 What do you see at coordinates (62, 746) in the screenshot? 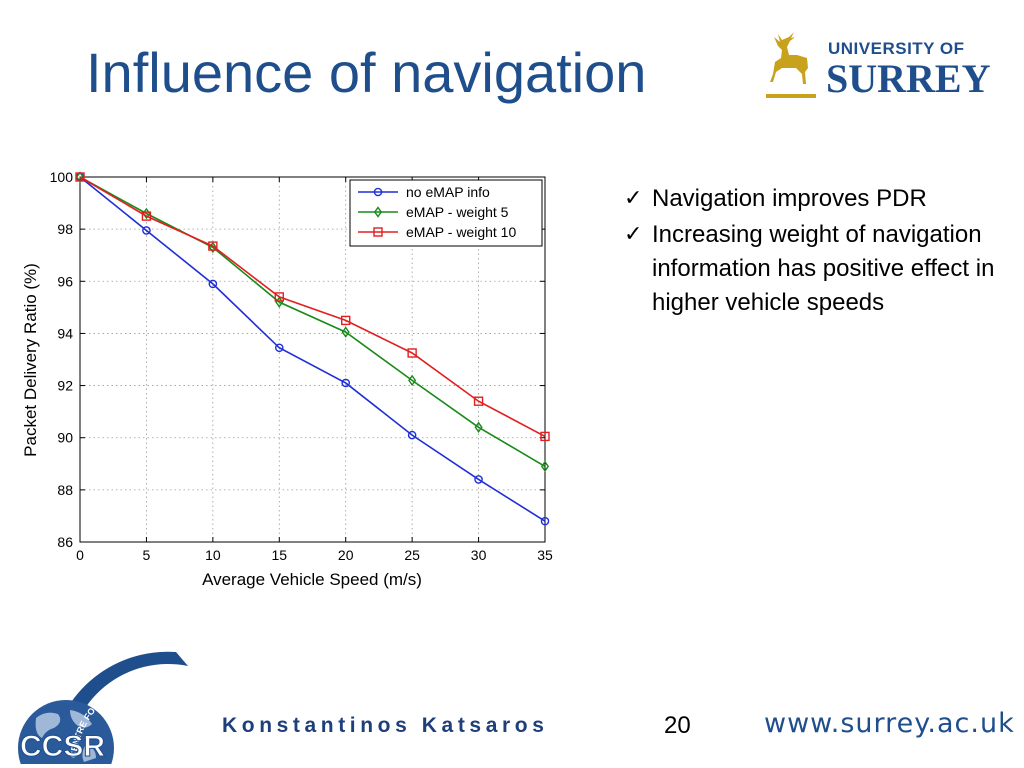
I see `ccsr-text: CCSR` at bounding box center [62, 746].